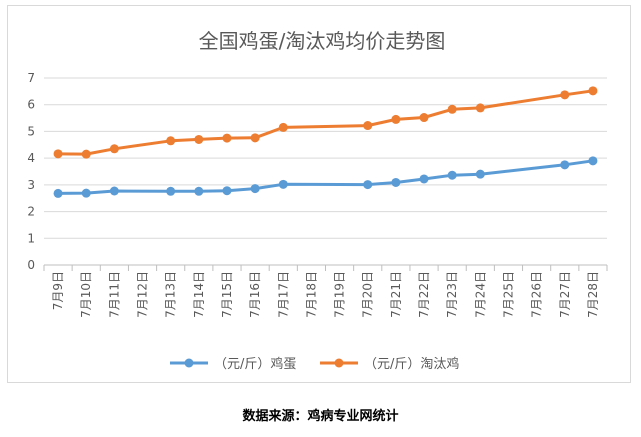  I want to click on x-tick-label: 7月23日, so click(452, 294).